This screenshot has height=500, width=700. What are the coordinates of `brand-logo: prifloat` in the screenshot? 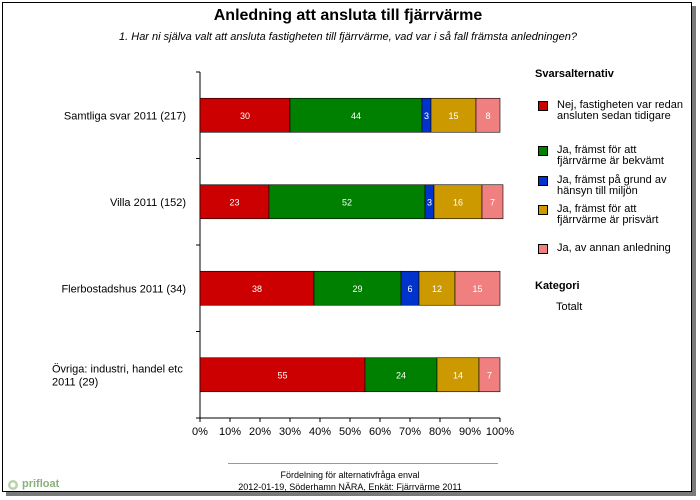 It's located at (32, 484).